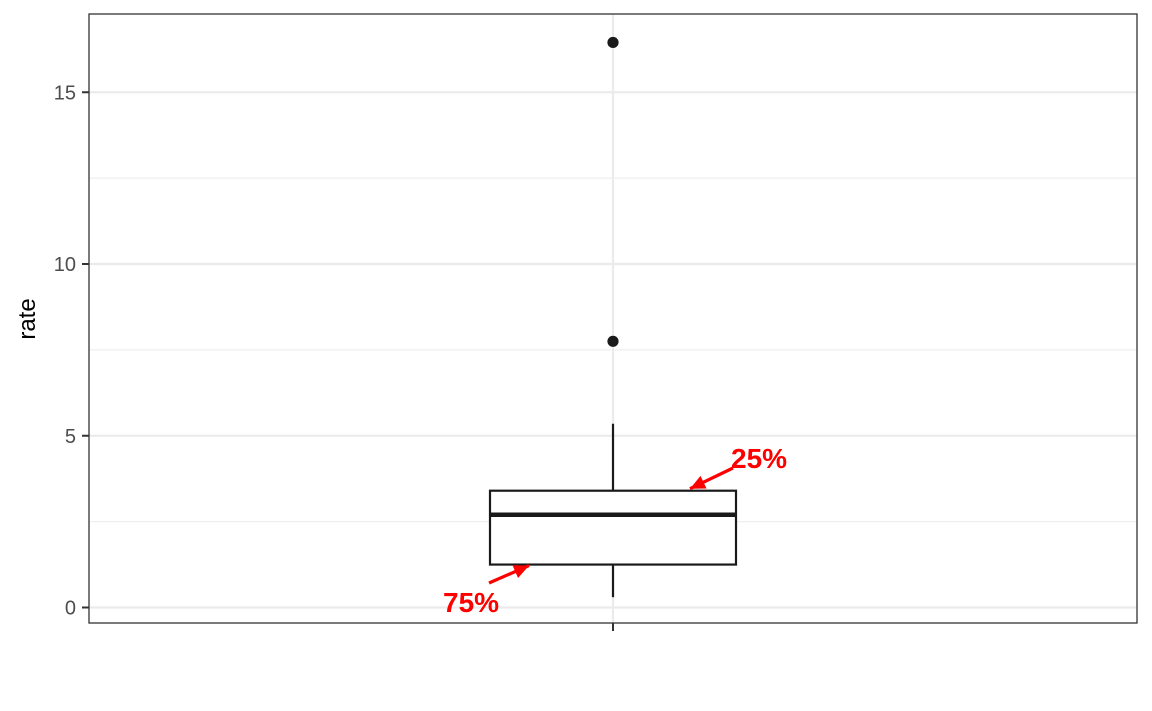 This screenshot has width=1152, height=711. I want to click on annotation-25-label: 25%, so click(759, 458).